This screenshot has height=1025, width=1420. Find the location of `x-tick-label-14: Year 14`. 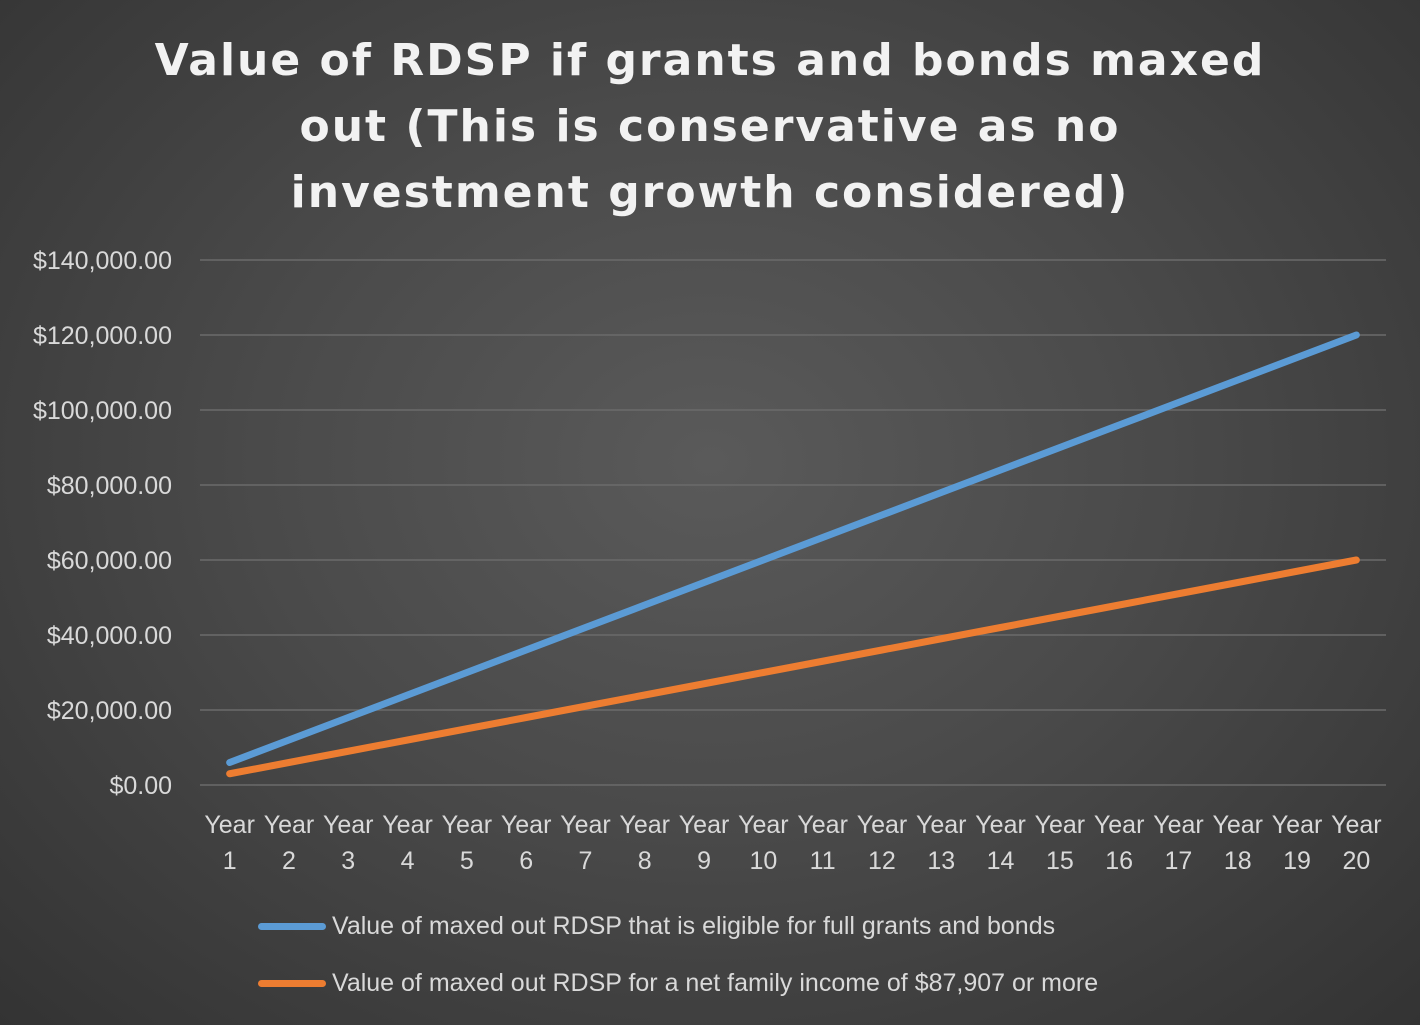

x-tick-label-14: Year 14 is located at coordinates (1000, 843).